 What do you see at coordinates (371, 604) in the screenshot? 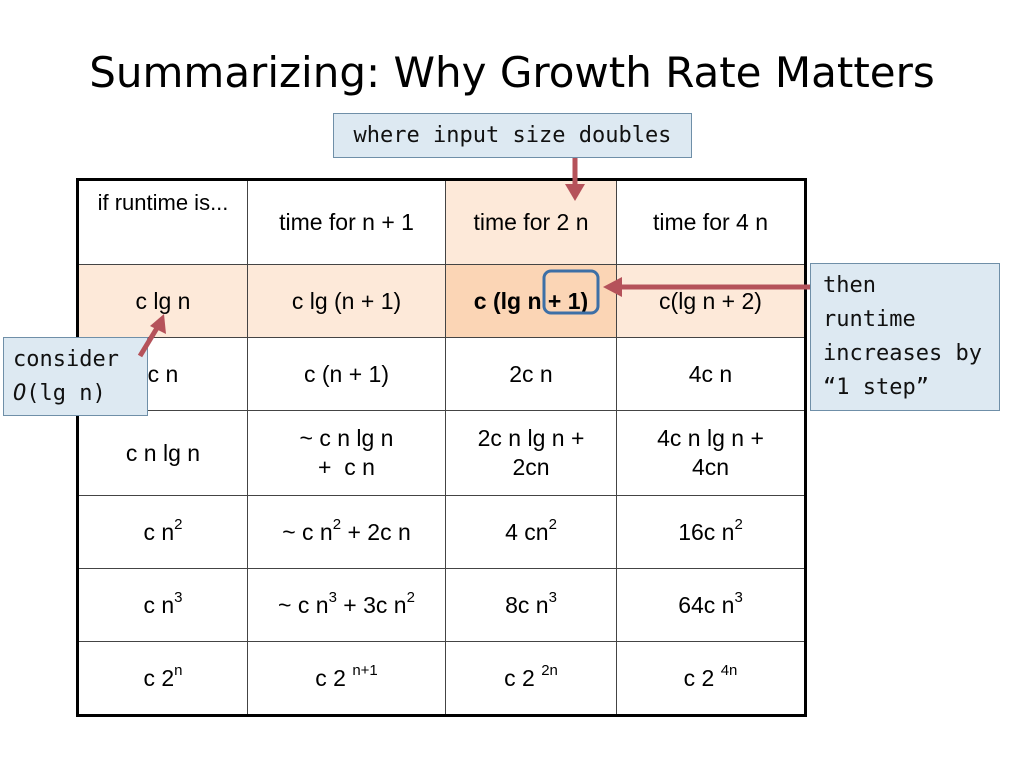
I see `cell-tail: + 3c n` at bounding box center [371, 604].